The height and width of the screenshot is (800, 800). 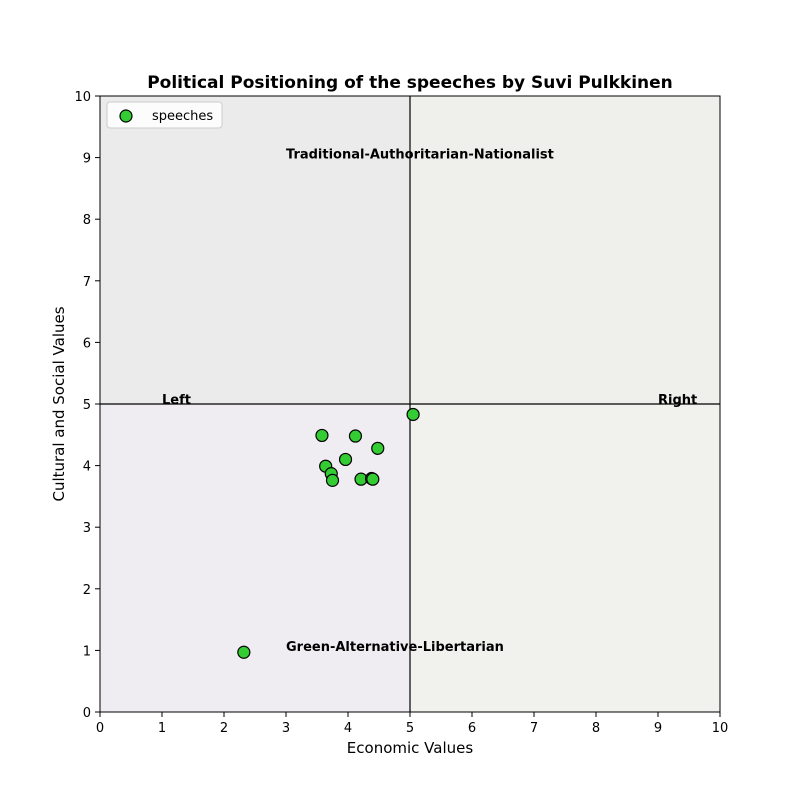 What do you see at coordinates (720, 728) in the screenshot?
I see `x-tick-label: 10` at bounding box center [720, 728].